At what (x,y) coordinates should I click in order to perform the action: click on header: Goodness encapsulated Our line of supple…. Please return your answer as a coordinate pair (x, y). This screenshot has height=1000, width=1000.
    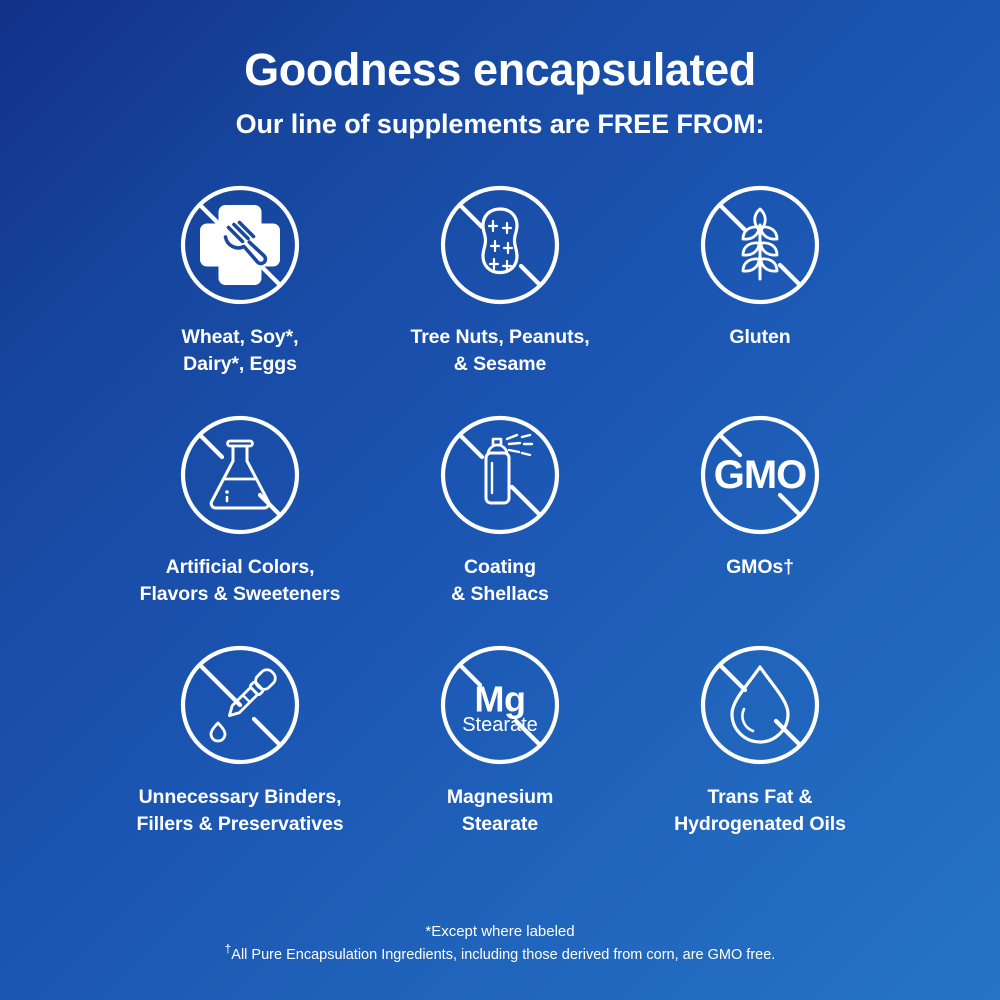
    Looking at the image, I should click on (500, 69).